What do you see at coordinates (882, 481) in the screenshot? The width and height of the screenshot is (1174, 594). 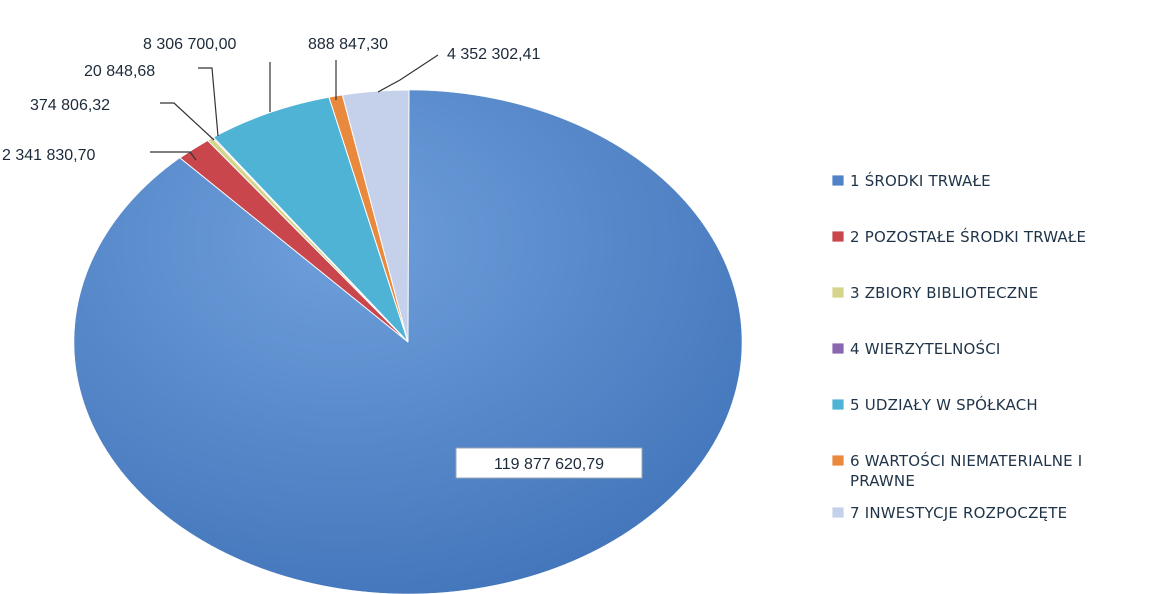 I see `legend-label-6-line-2: PRAWNE` at bounding box center [882, 481].